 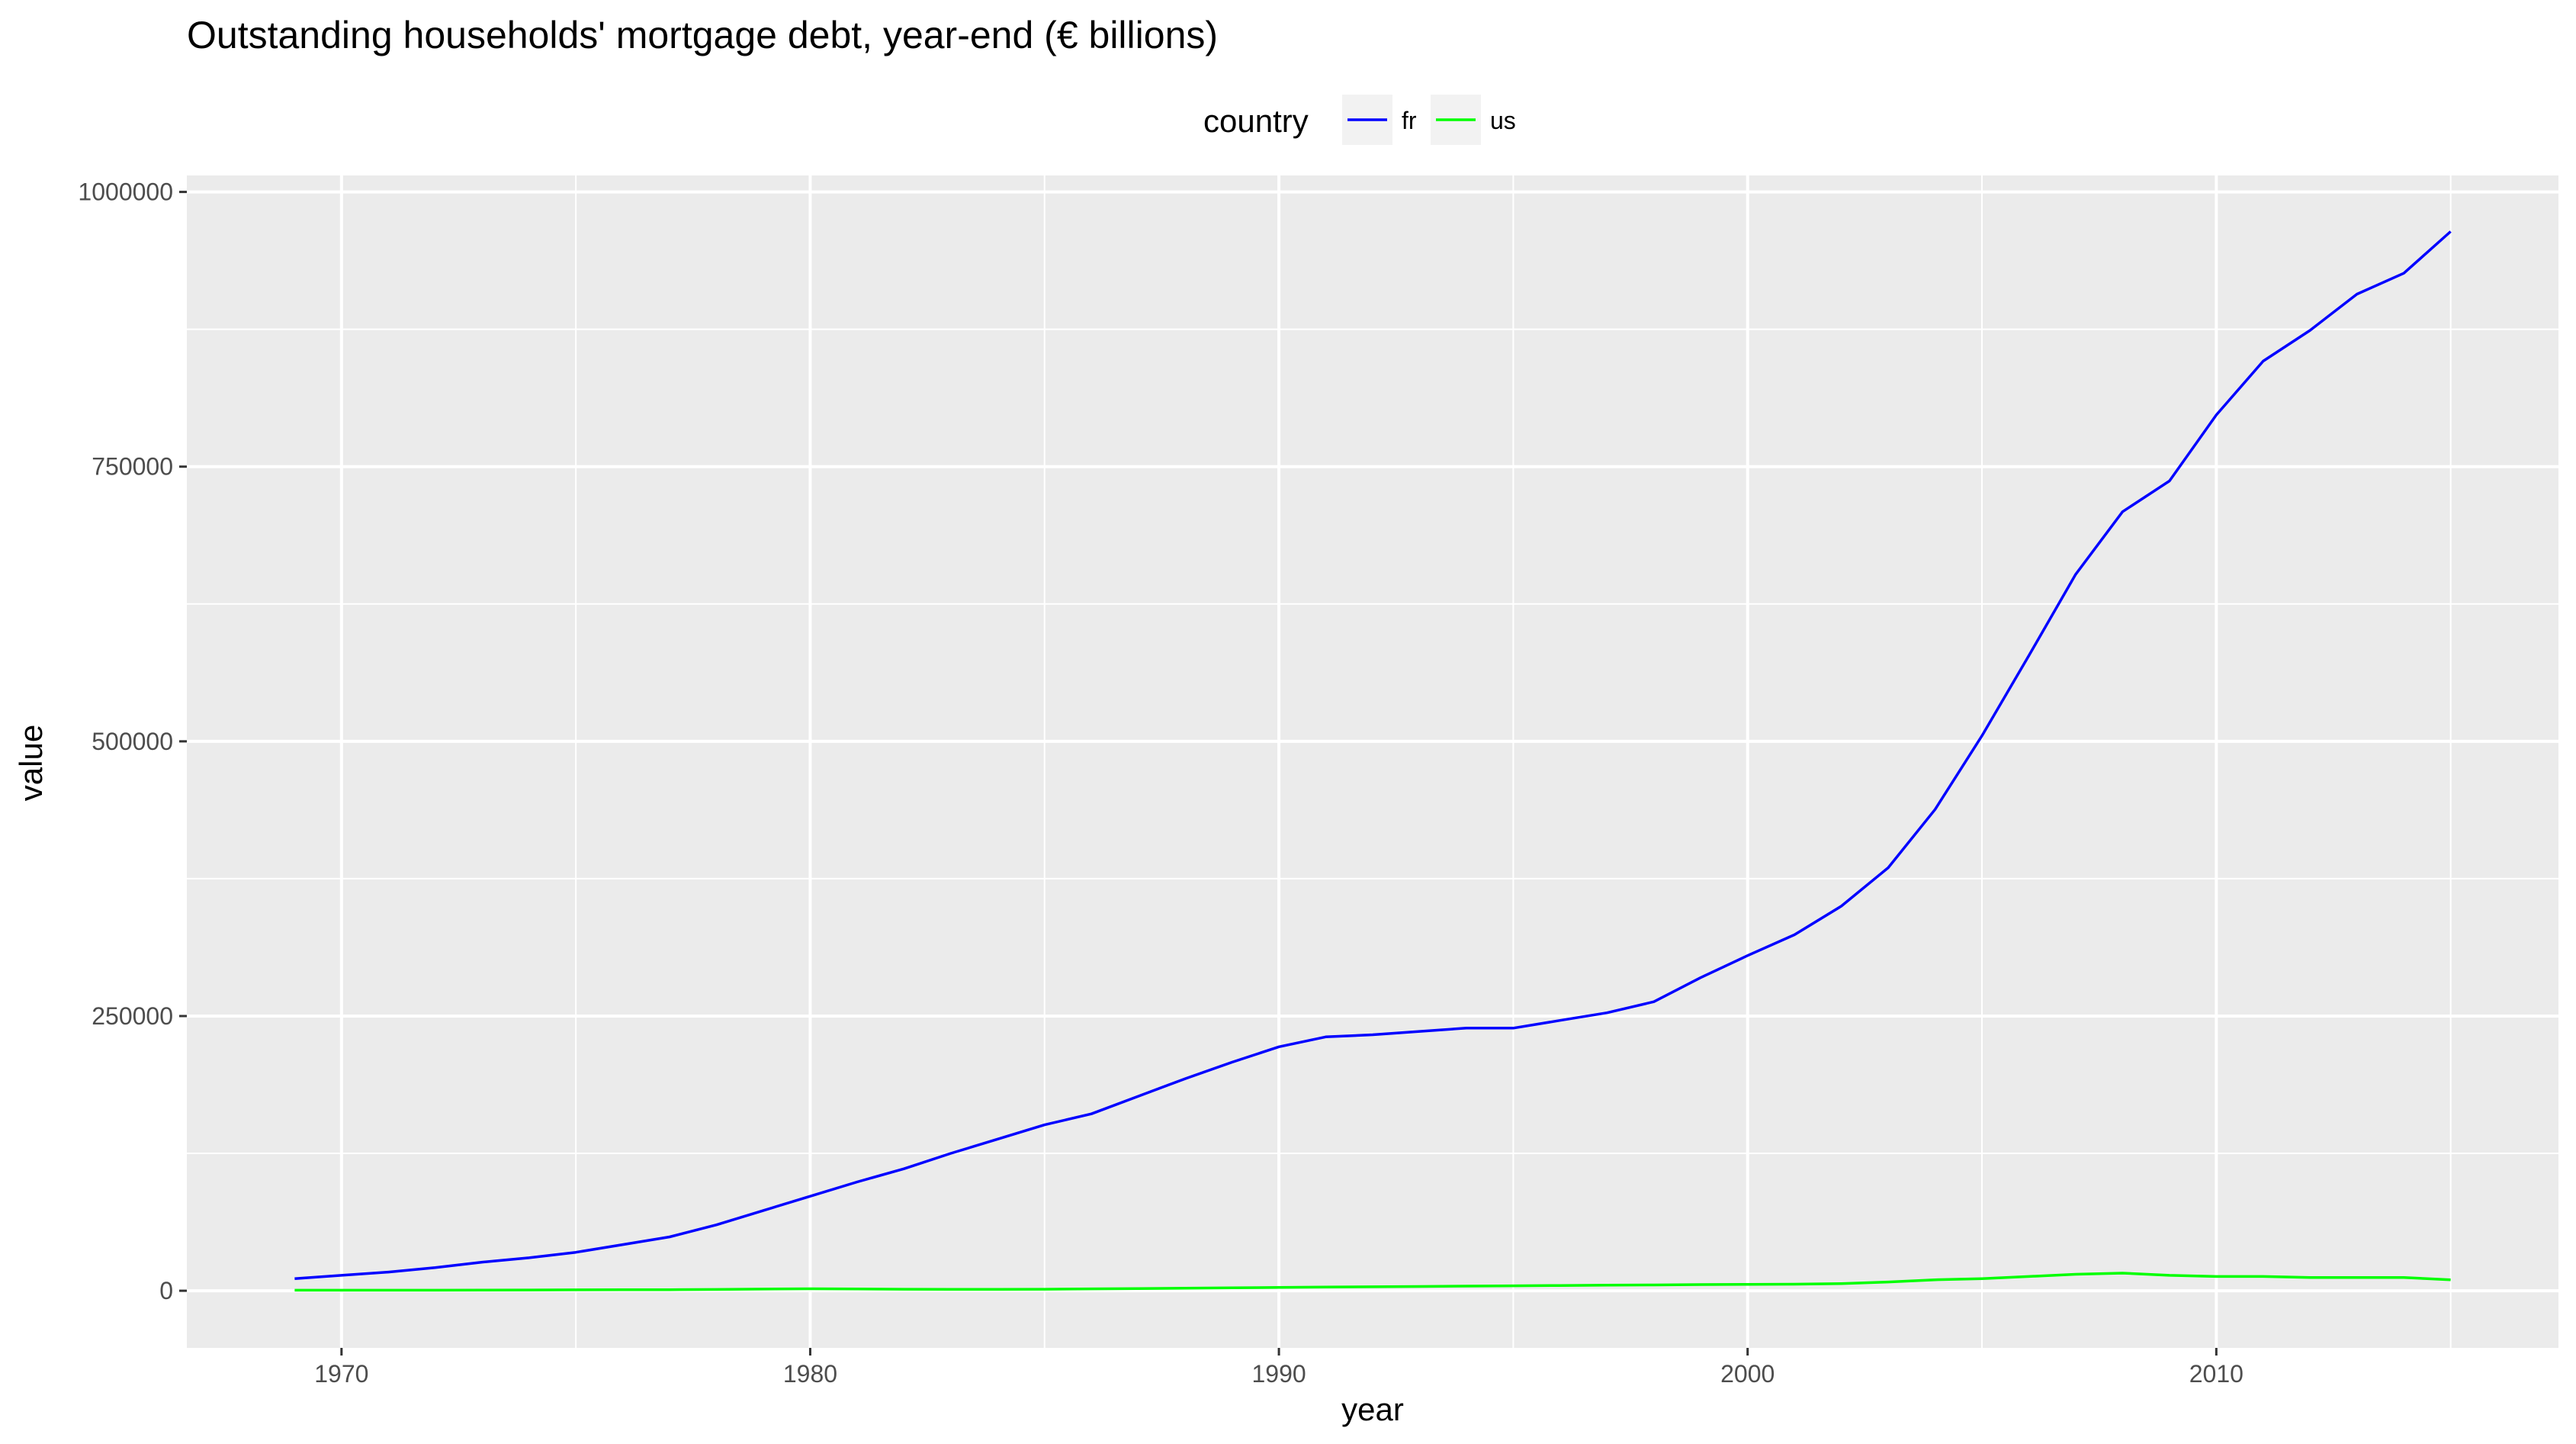 I want to click on x-tick-label: 1990, so click(x=1278, y=1374).